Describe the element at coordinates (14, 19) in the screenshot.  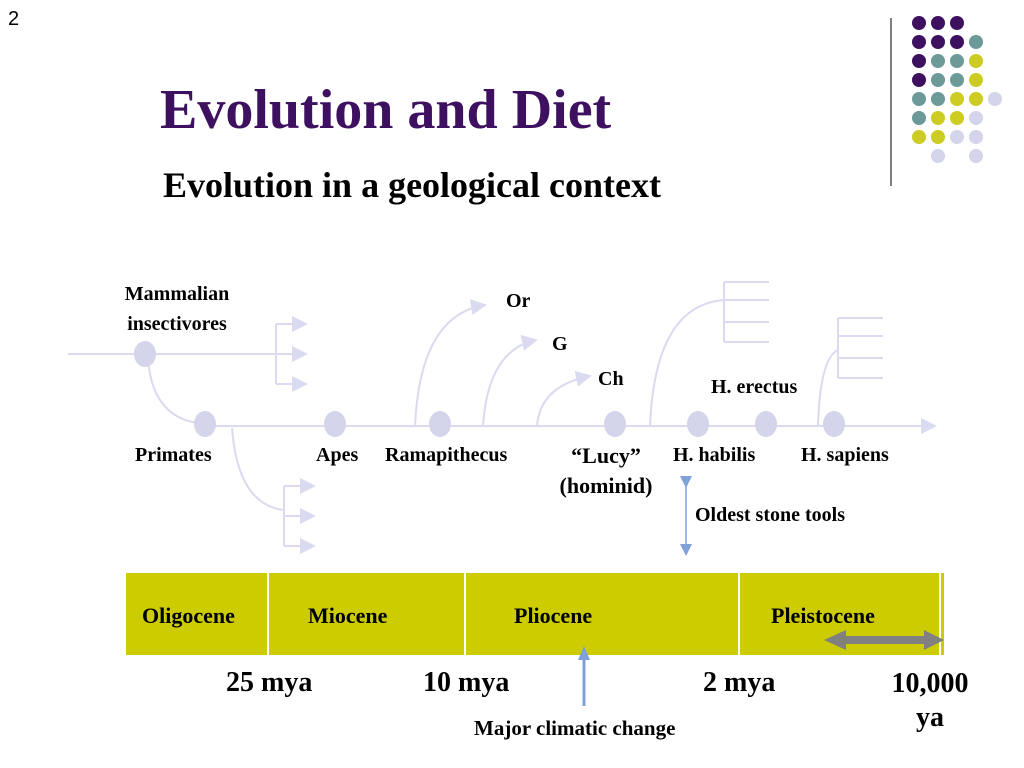
I see `slide-number: 2` at that location.